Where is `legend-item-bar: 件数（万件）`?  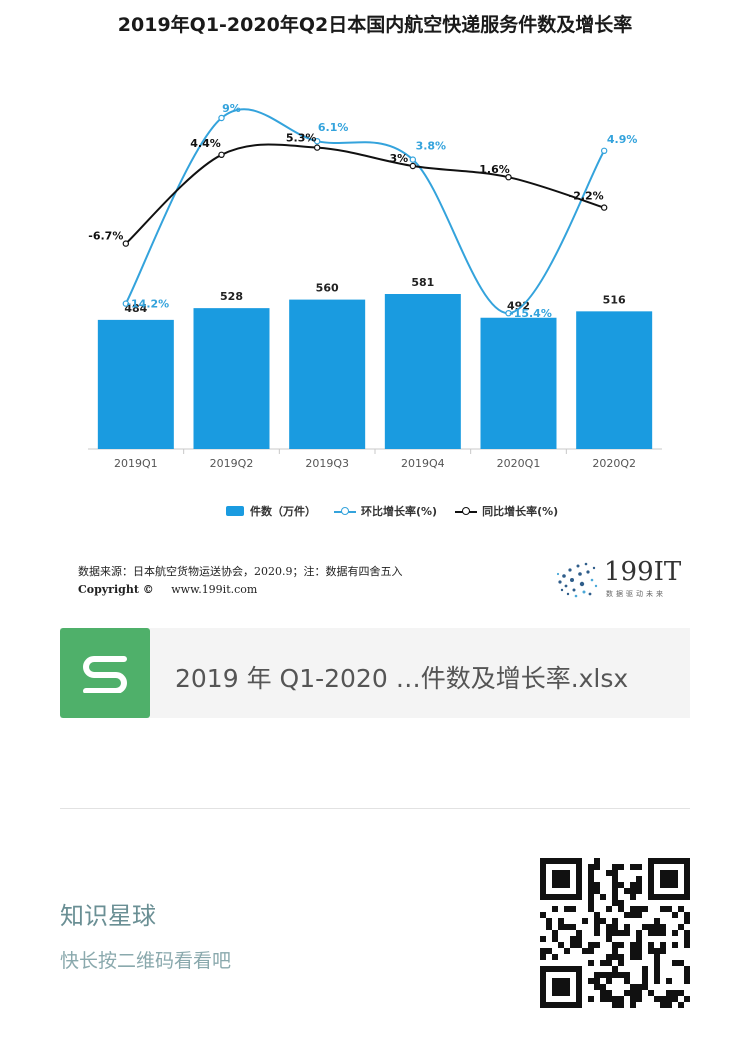 legend-item-bar: 件数（万件） is located at coordinates (271, 511).